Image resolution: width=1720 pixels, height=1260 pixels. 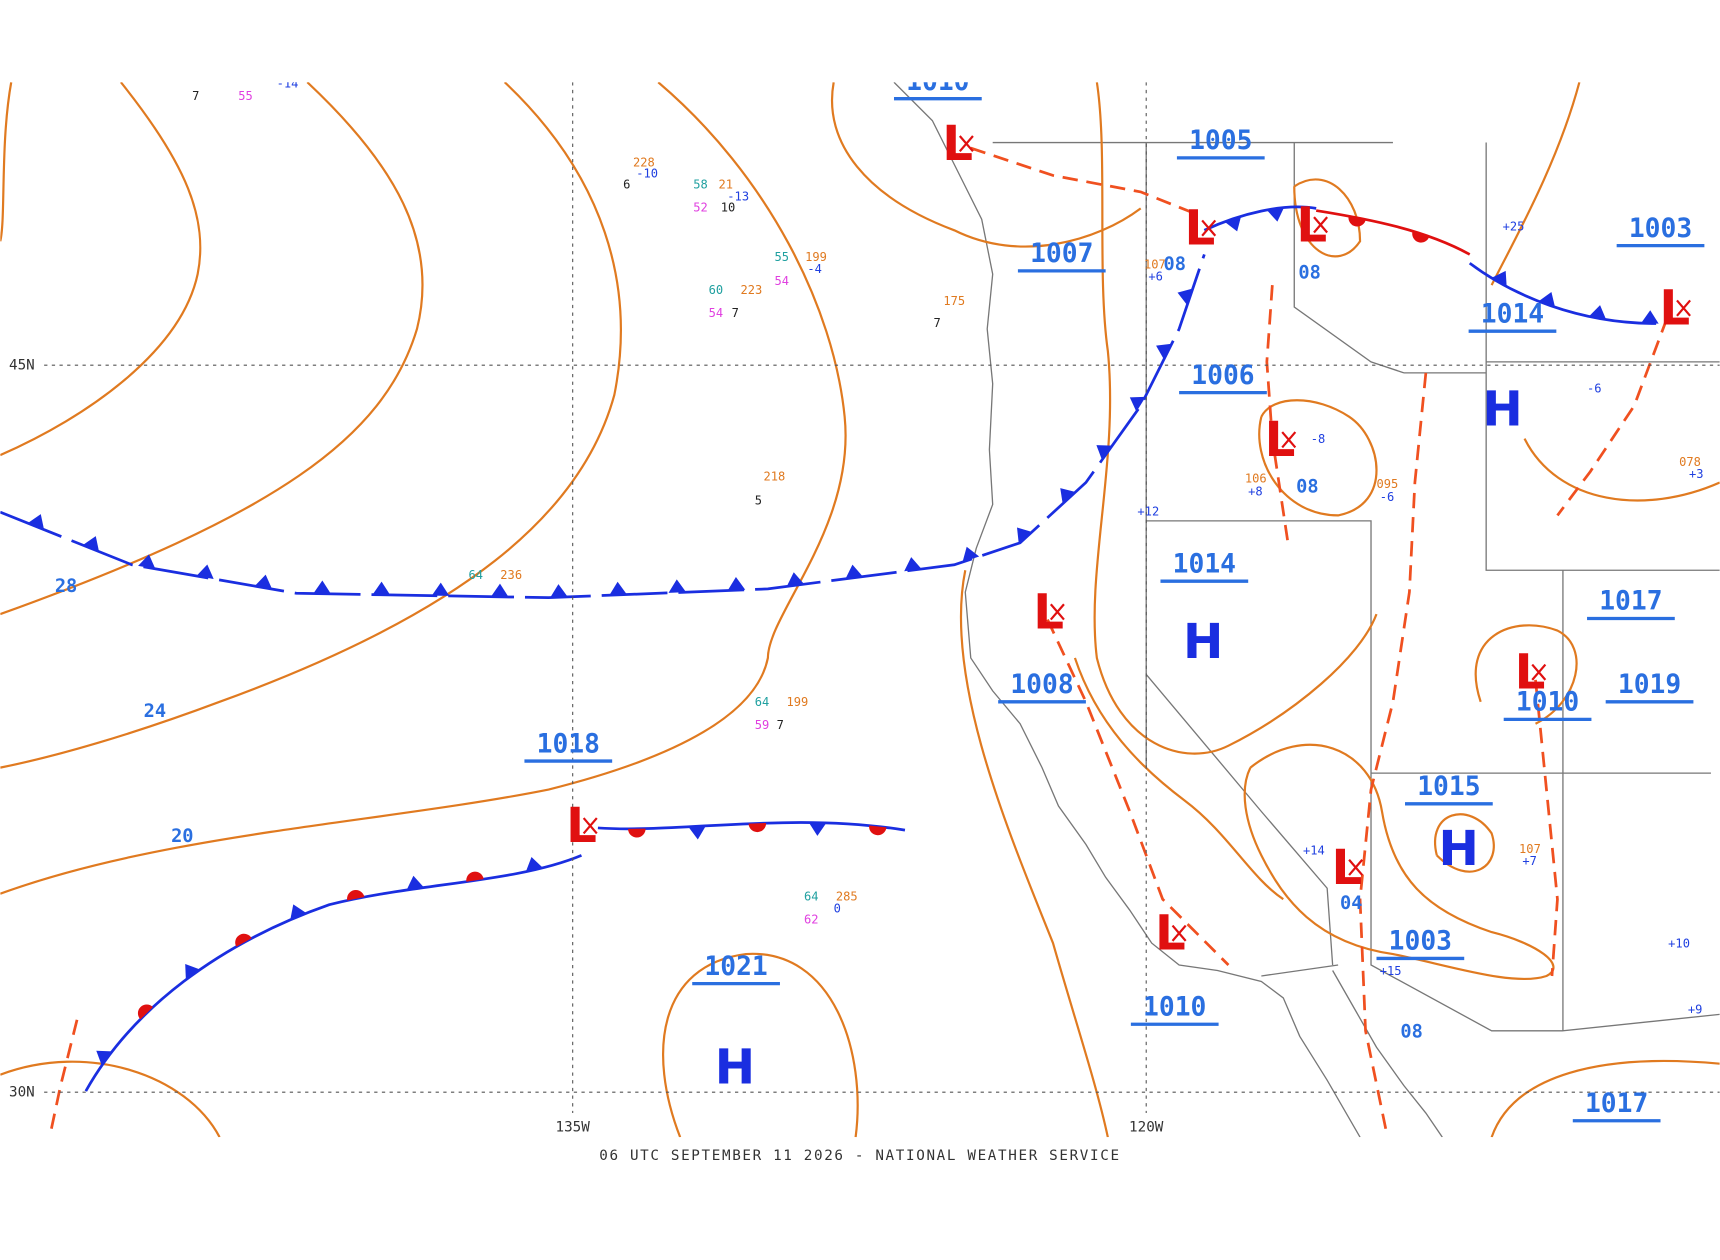 What do you see at coordinates (1649, 685) in the screenshot?
I see `pressure-label: 1019` at bounding box center [1649, 685].